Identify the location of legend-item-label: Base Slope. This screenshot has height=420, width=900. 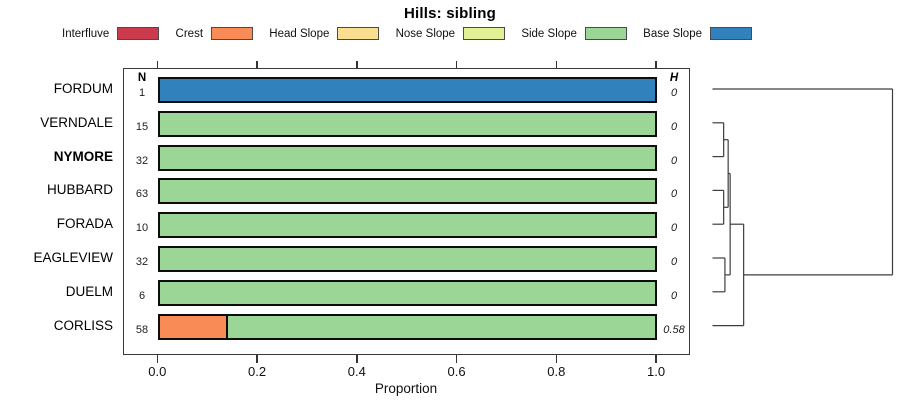
(672, 33).